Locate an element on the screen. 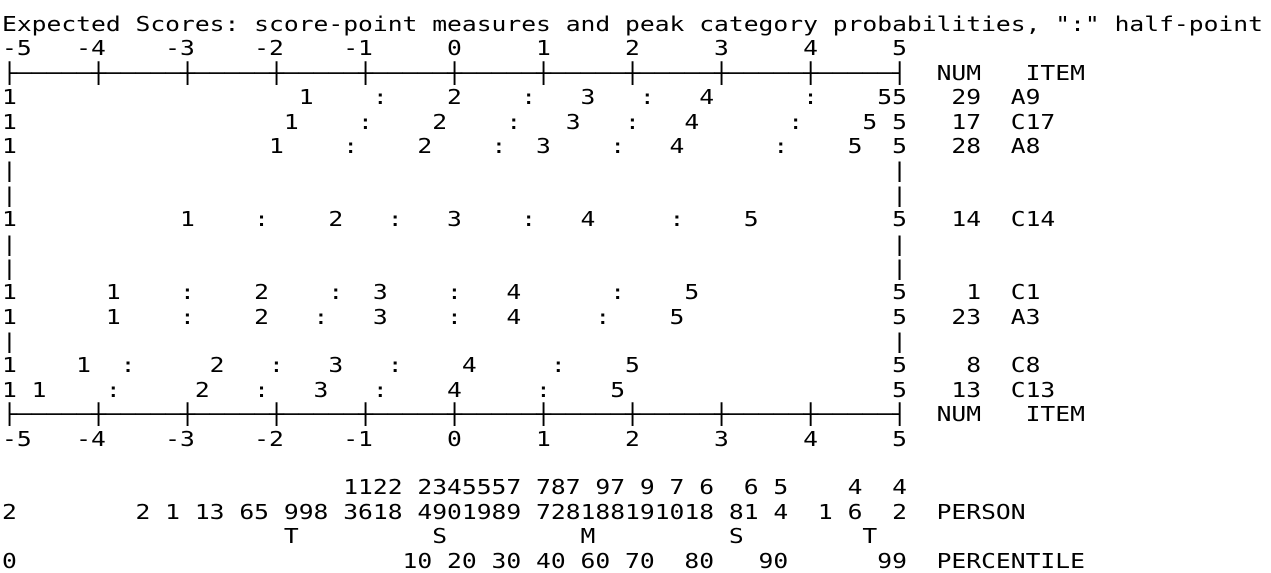 This screenshot has width=1271, height=573. distribution-line: 0 10 20 30 40 60 70 80 90 99 PERCENTILE is located at coordinates (543, 560).